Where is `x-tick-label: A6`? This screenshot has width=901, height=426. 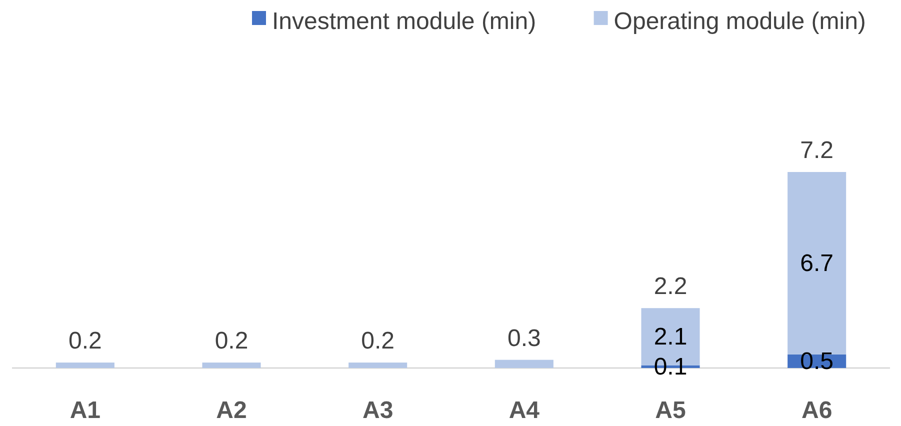
x-tick-label: A6 is located at coordinates (816, 410).